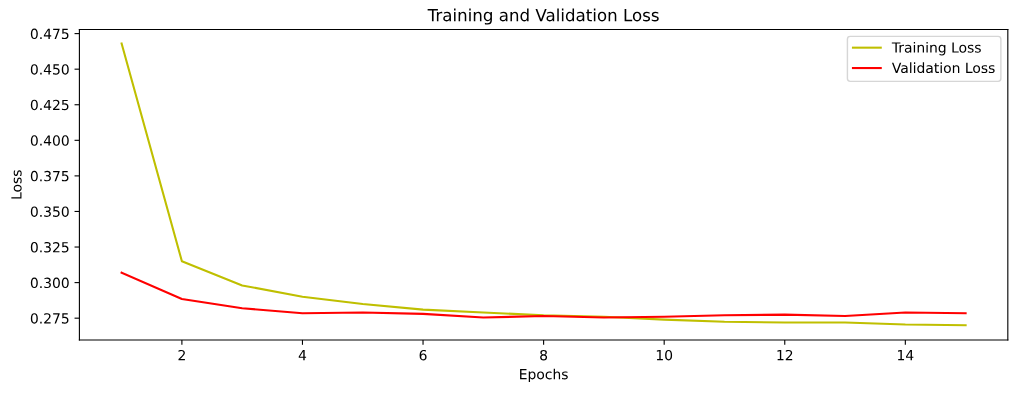 The width and height of the screenshot is (1018, 393). What do you see at coordinates (423, 355) in the screenshot?
I see `x-tick-label: 6` at bounding box center [423, 355].